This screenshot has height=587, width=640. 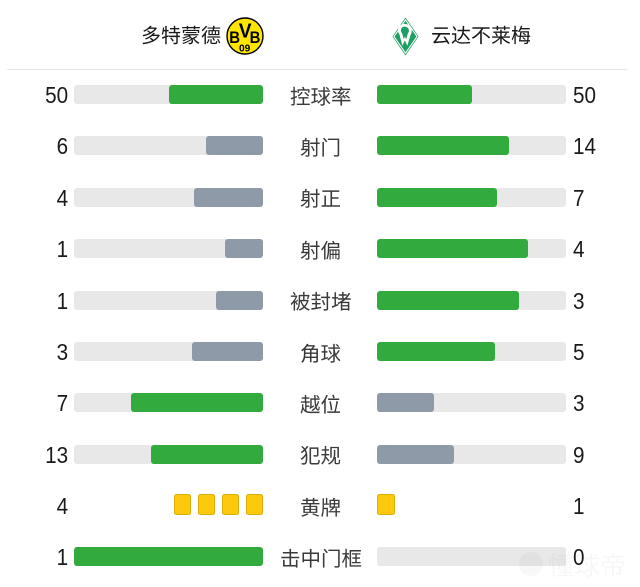 What do you see at coordinates (245, 48) in the screenshot?
I see `svg-text: 09` at bounding box center [245, 48].